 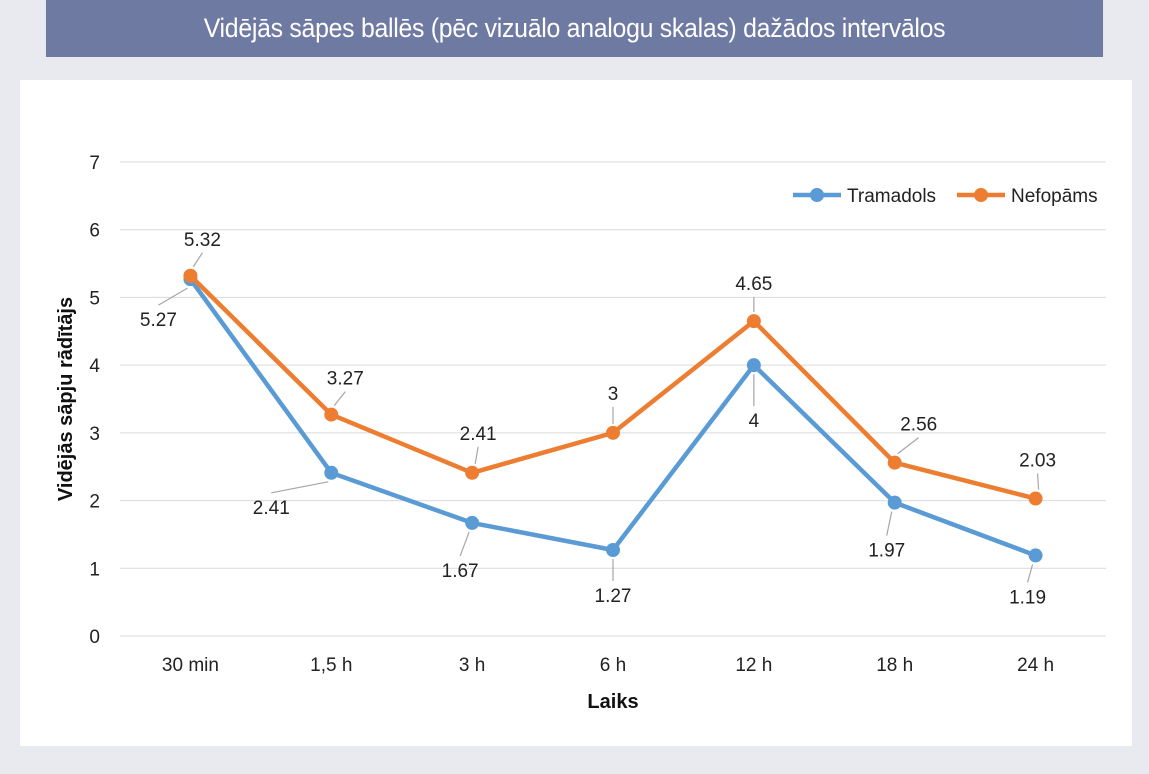 What do you see at coordinates (190, 665) in the screenshot?
I see `x-tick-label: 30 min` at bounding box center [190, 665].